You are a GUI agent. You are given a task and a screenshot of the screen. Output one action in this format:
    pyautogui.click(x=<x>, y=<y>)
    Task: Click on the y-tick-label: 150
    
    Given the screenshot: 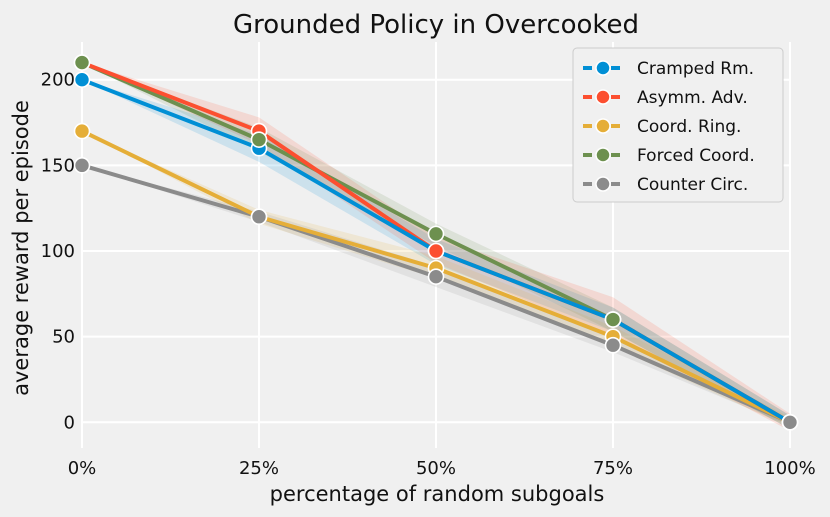 What is the action you would take?
    pyautogui.click(x=58, y=165)
    